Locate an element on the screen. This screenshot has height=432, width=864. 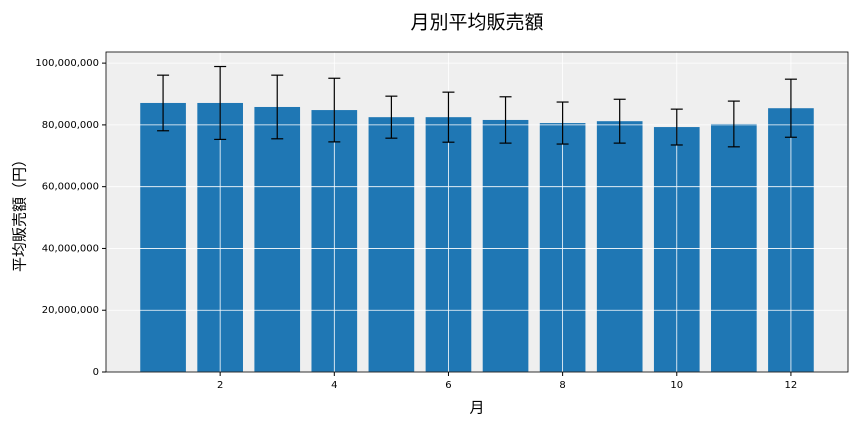
chart-title: 月別平均販売額 is located at coordinates (476, 23).